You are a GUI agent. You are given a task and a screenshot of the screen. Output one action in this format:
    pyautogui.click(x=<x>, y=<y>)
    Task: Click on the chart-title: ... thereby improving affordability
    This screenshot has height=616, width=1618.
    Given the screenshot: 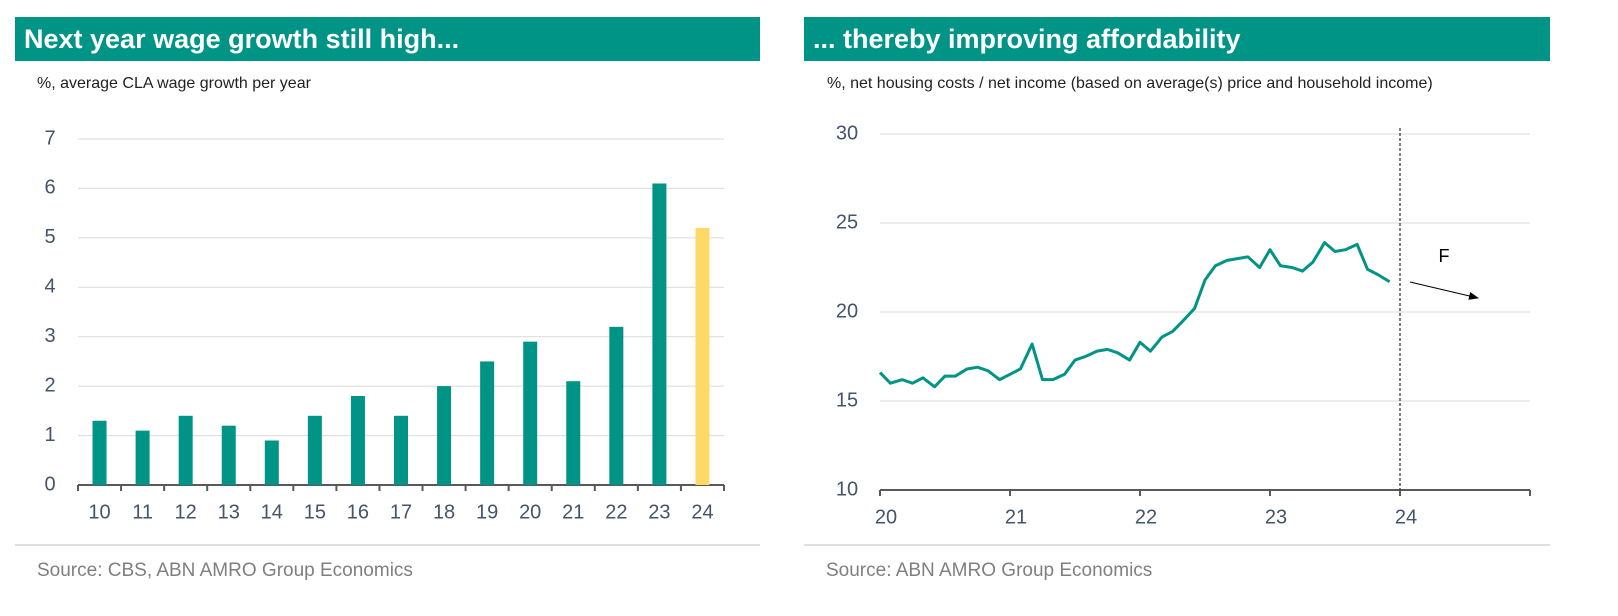 What is the action you would take?
    pyautogui.click(x=1027, y=39)
    